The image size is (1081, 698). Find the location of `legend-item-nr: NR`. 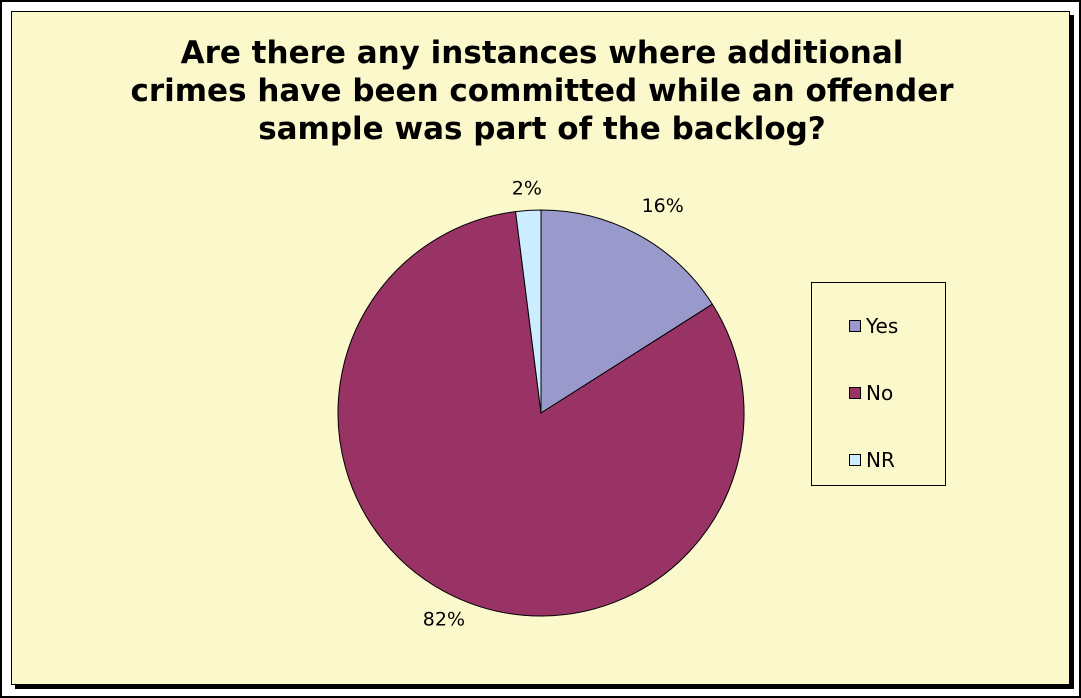

legend-item-nr: NR is located at coordinates (872, 460).